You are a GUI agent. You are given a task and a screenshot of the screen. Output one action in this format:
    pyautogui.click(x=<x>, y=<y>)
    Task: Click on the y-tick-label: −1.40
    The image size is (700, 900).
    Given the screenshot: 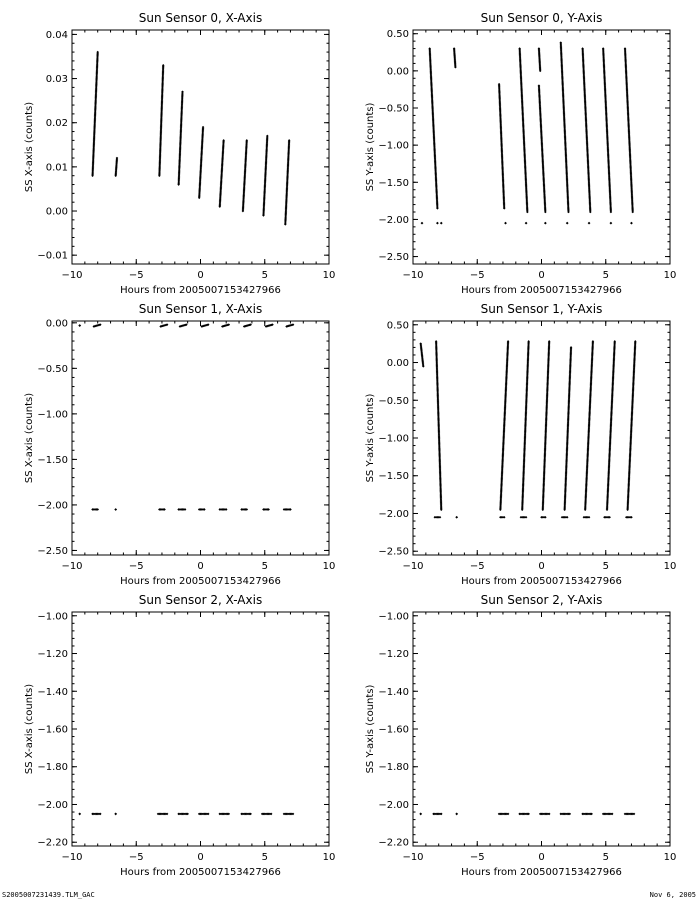 What is the action you would take?
    pyautogui.click(x=393, y=692)
    